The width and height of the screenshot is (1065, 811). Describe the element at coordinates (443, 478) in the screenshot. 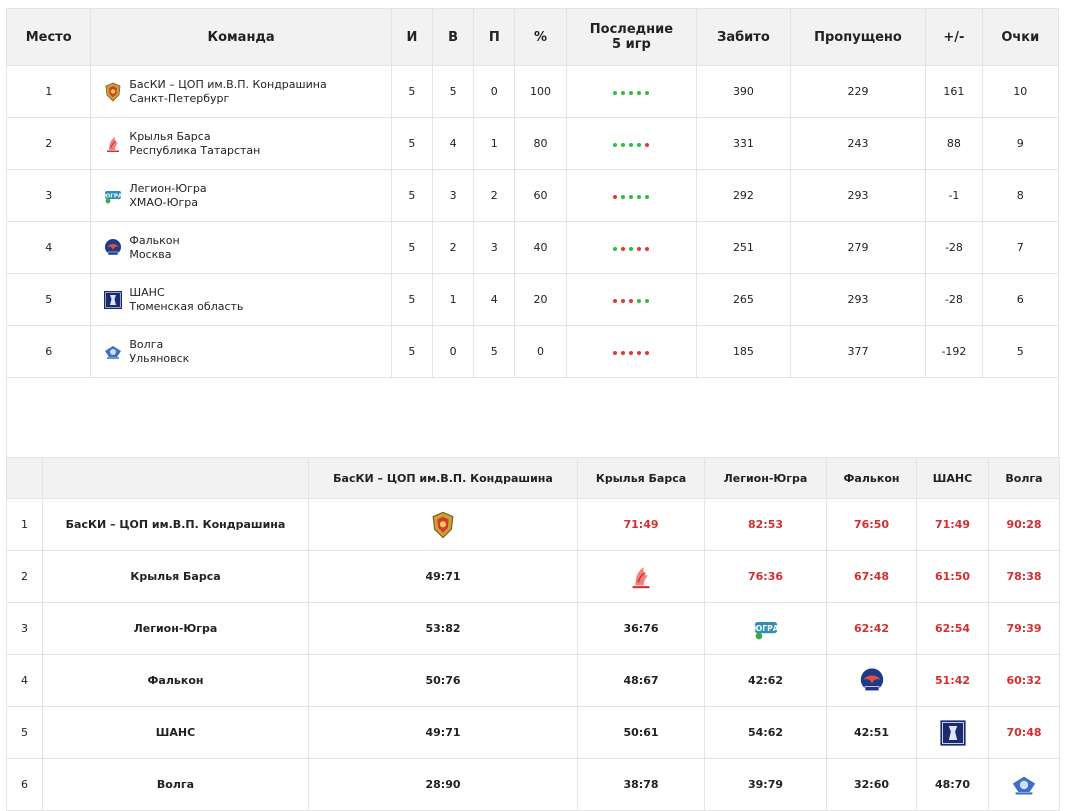

I see `matrix-header-2: БасКИ – ЦОП им.В.П. Кондрашина` at that location.